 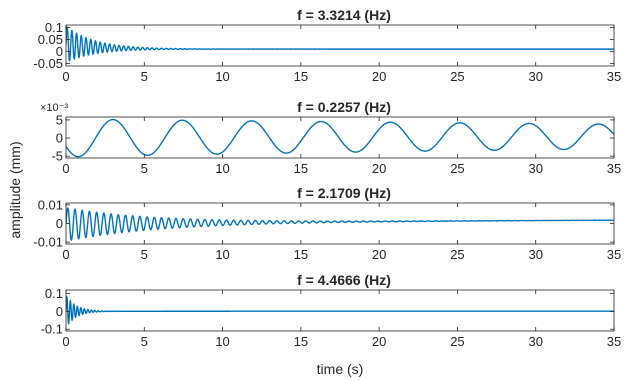 What do you see at coordinates (15, 189) in the screenshot?
I see `y-axis-label: amplitude (mm)` at bounding box center [15, 189].